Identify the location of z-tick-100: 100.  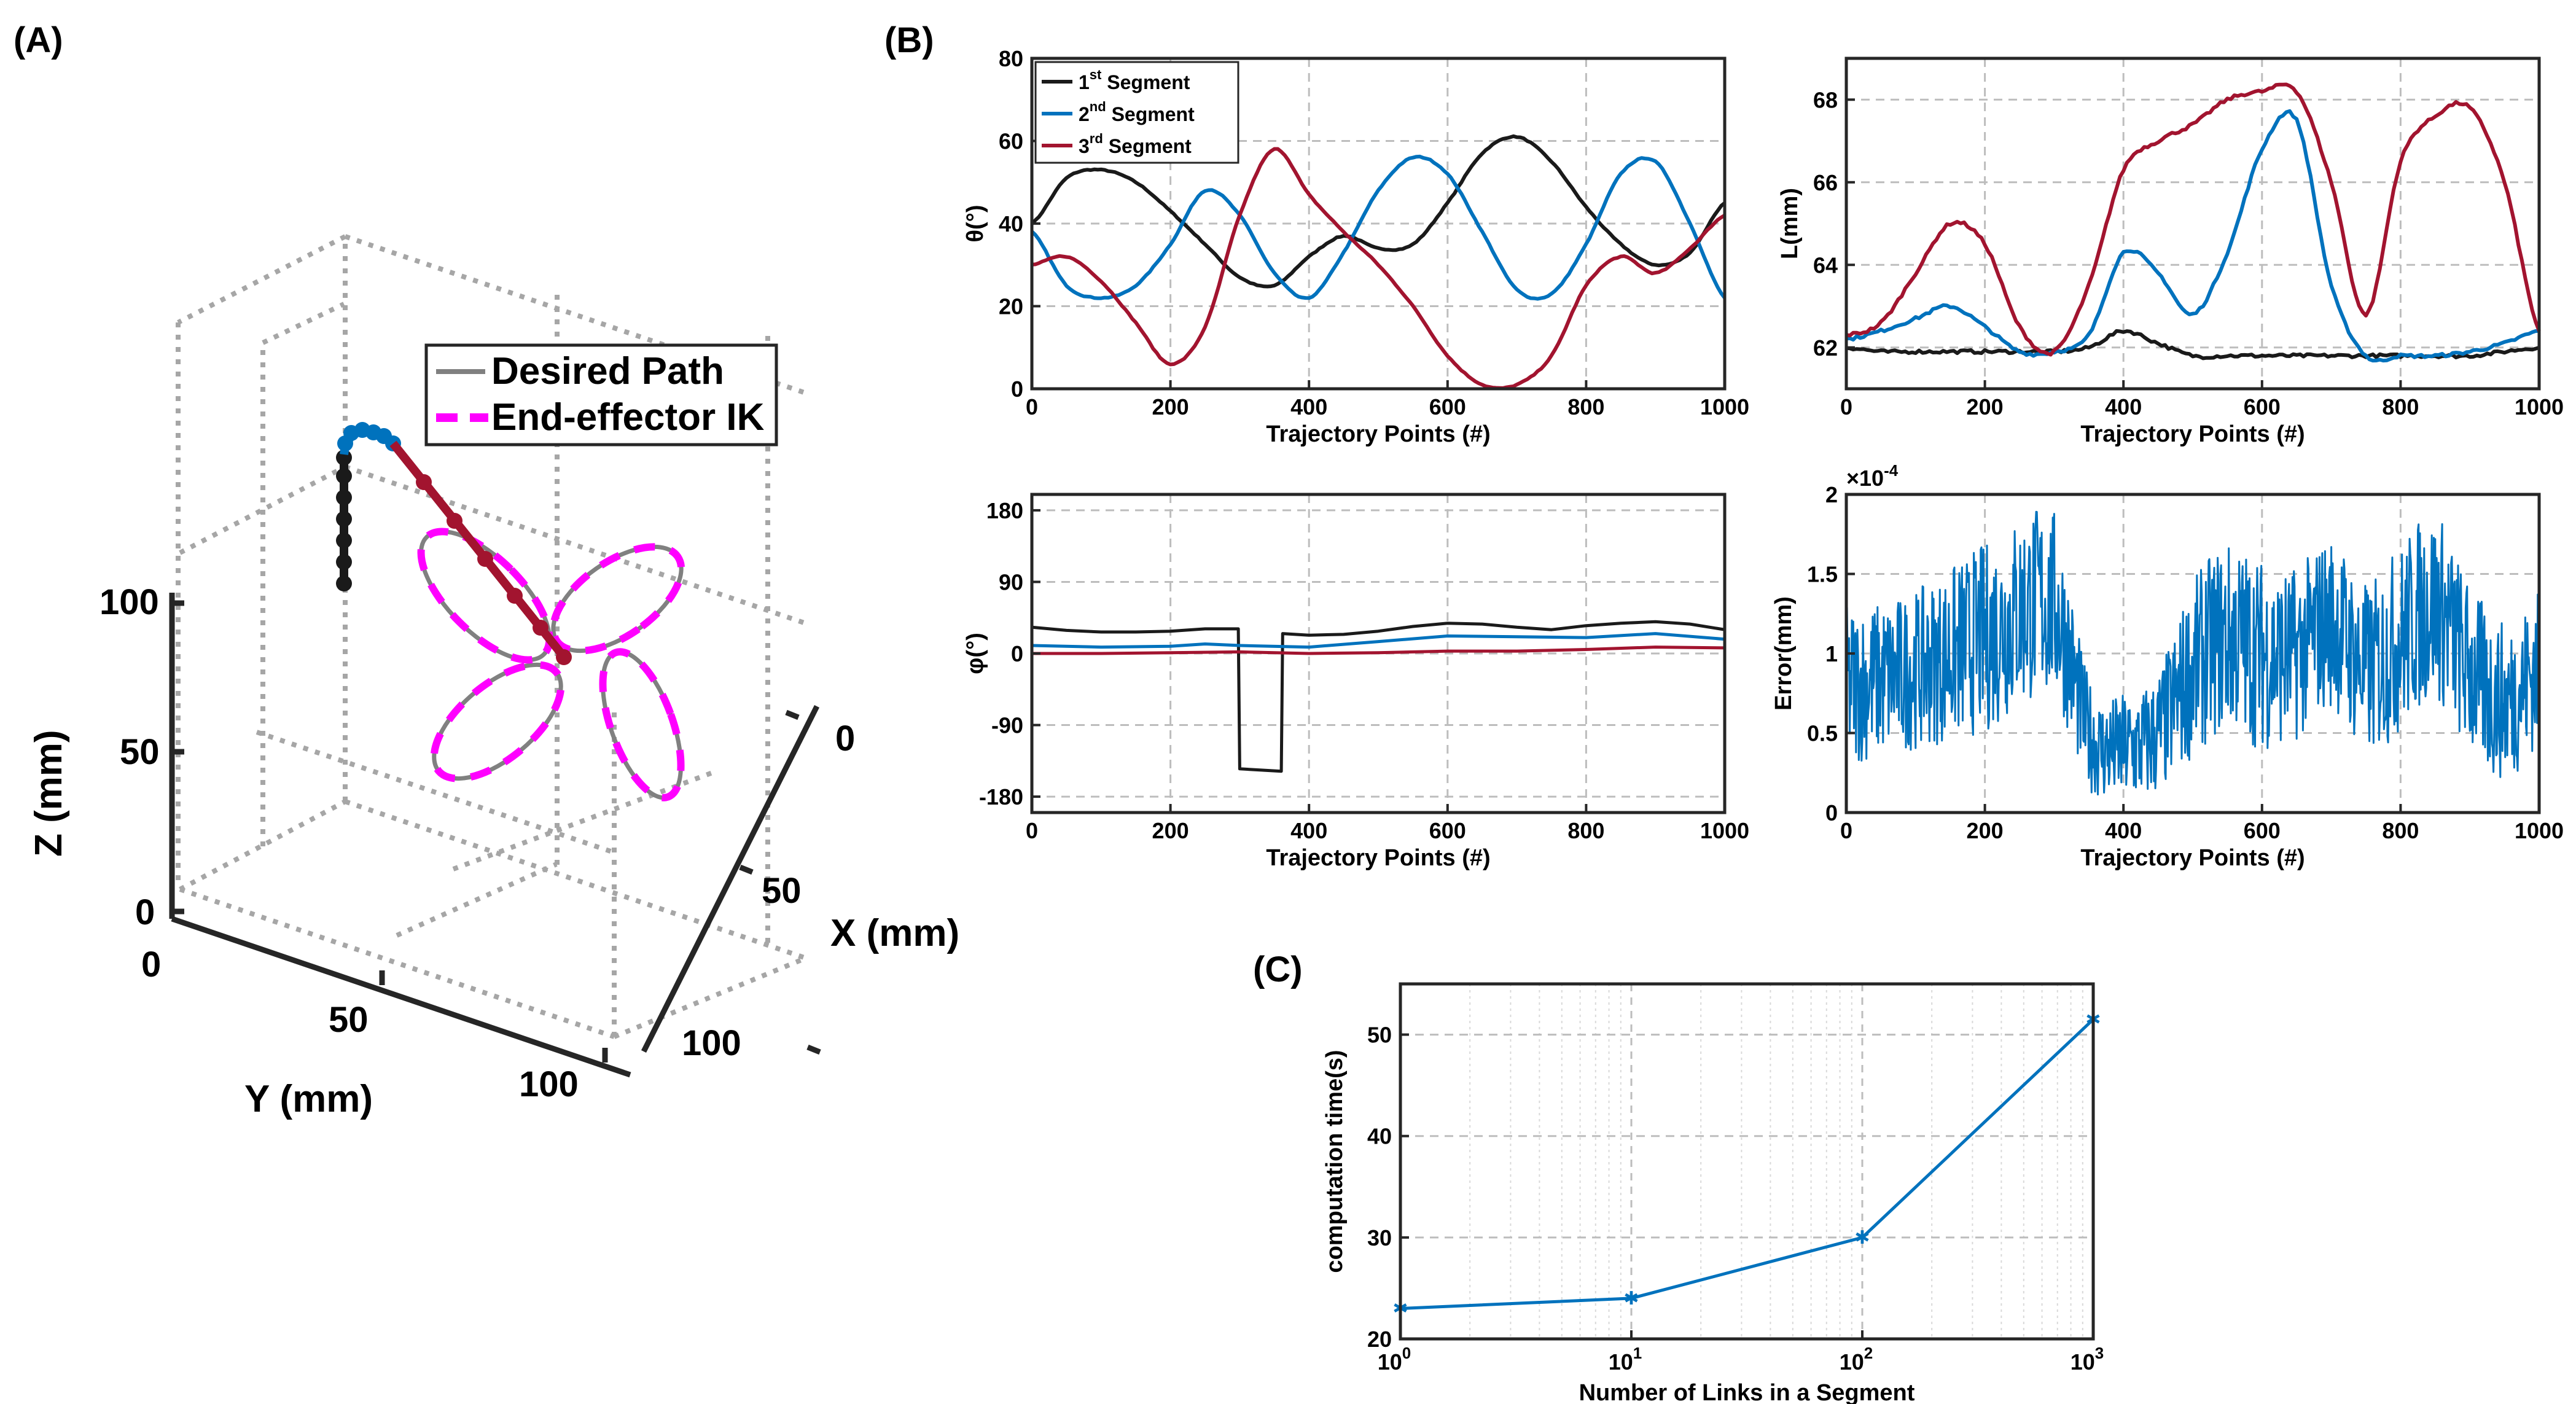
(129, 602).